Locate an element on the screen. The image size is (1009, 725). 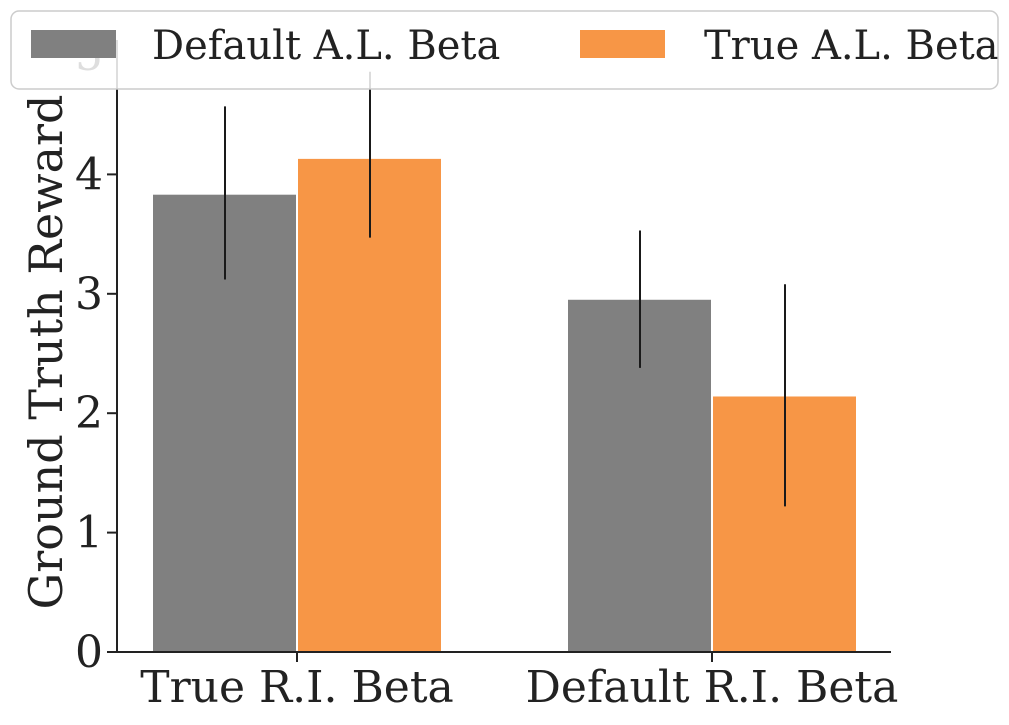
bar-true-a-l-beta-true-r-i-beta is located at coordinates (369, 405).